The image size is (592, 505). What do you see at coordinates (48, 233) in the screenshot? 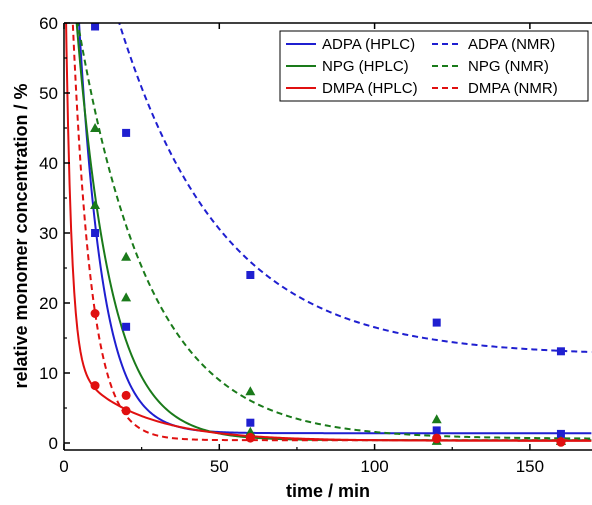
I see `y-tick-label: 30` at bounding box center [48, 233].